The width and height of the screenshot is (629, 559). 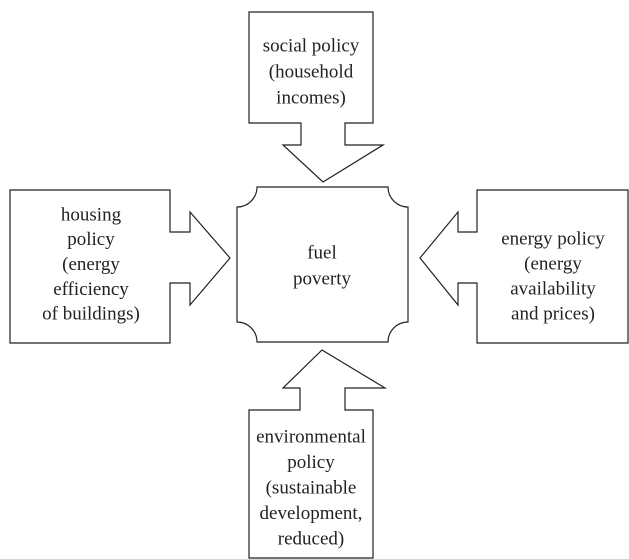 What do you see at coordinates (322, 278) in the screenshot?
I see `node-label: poverty` at bounding box center [322, 278].